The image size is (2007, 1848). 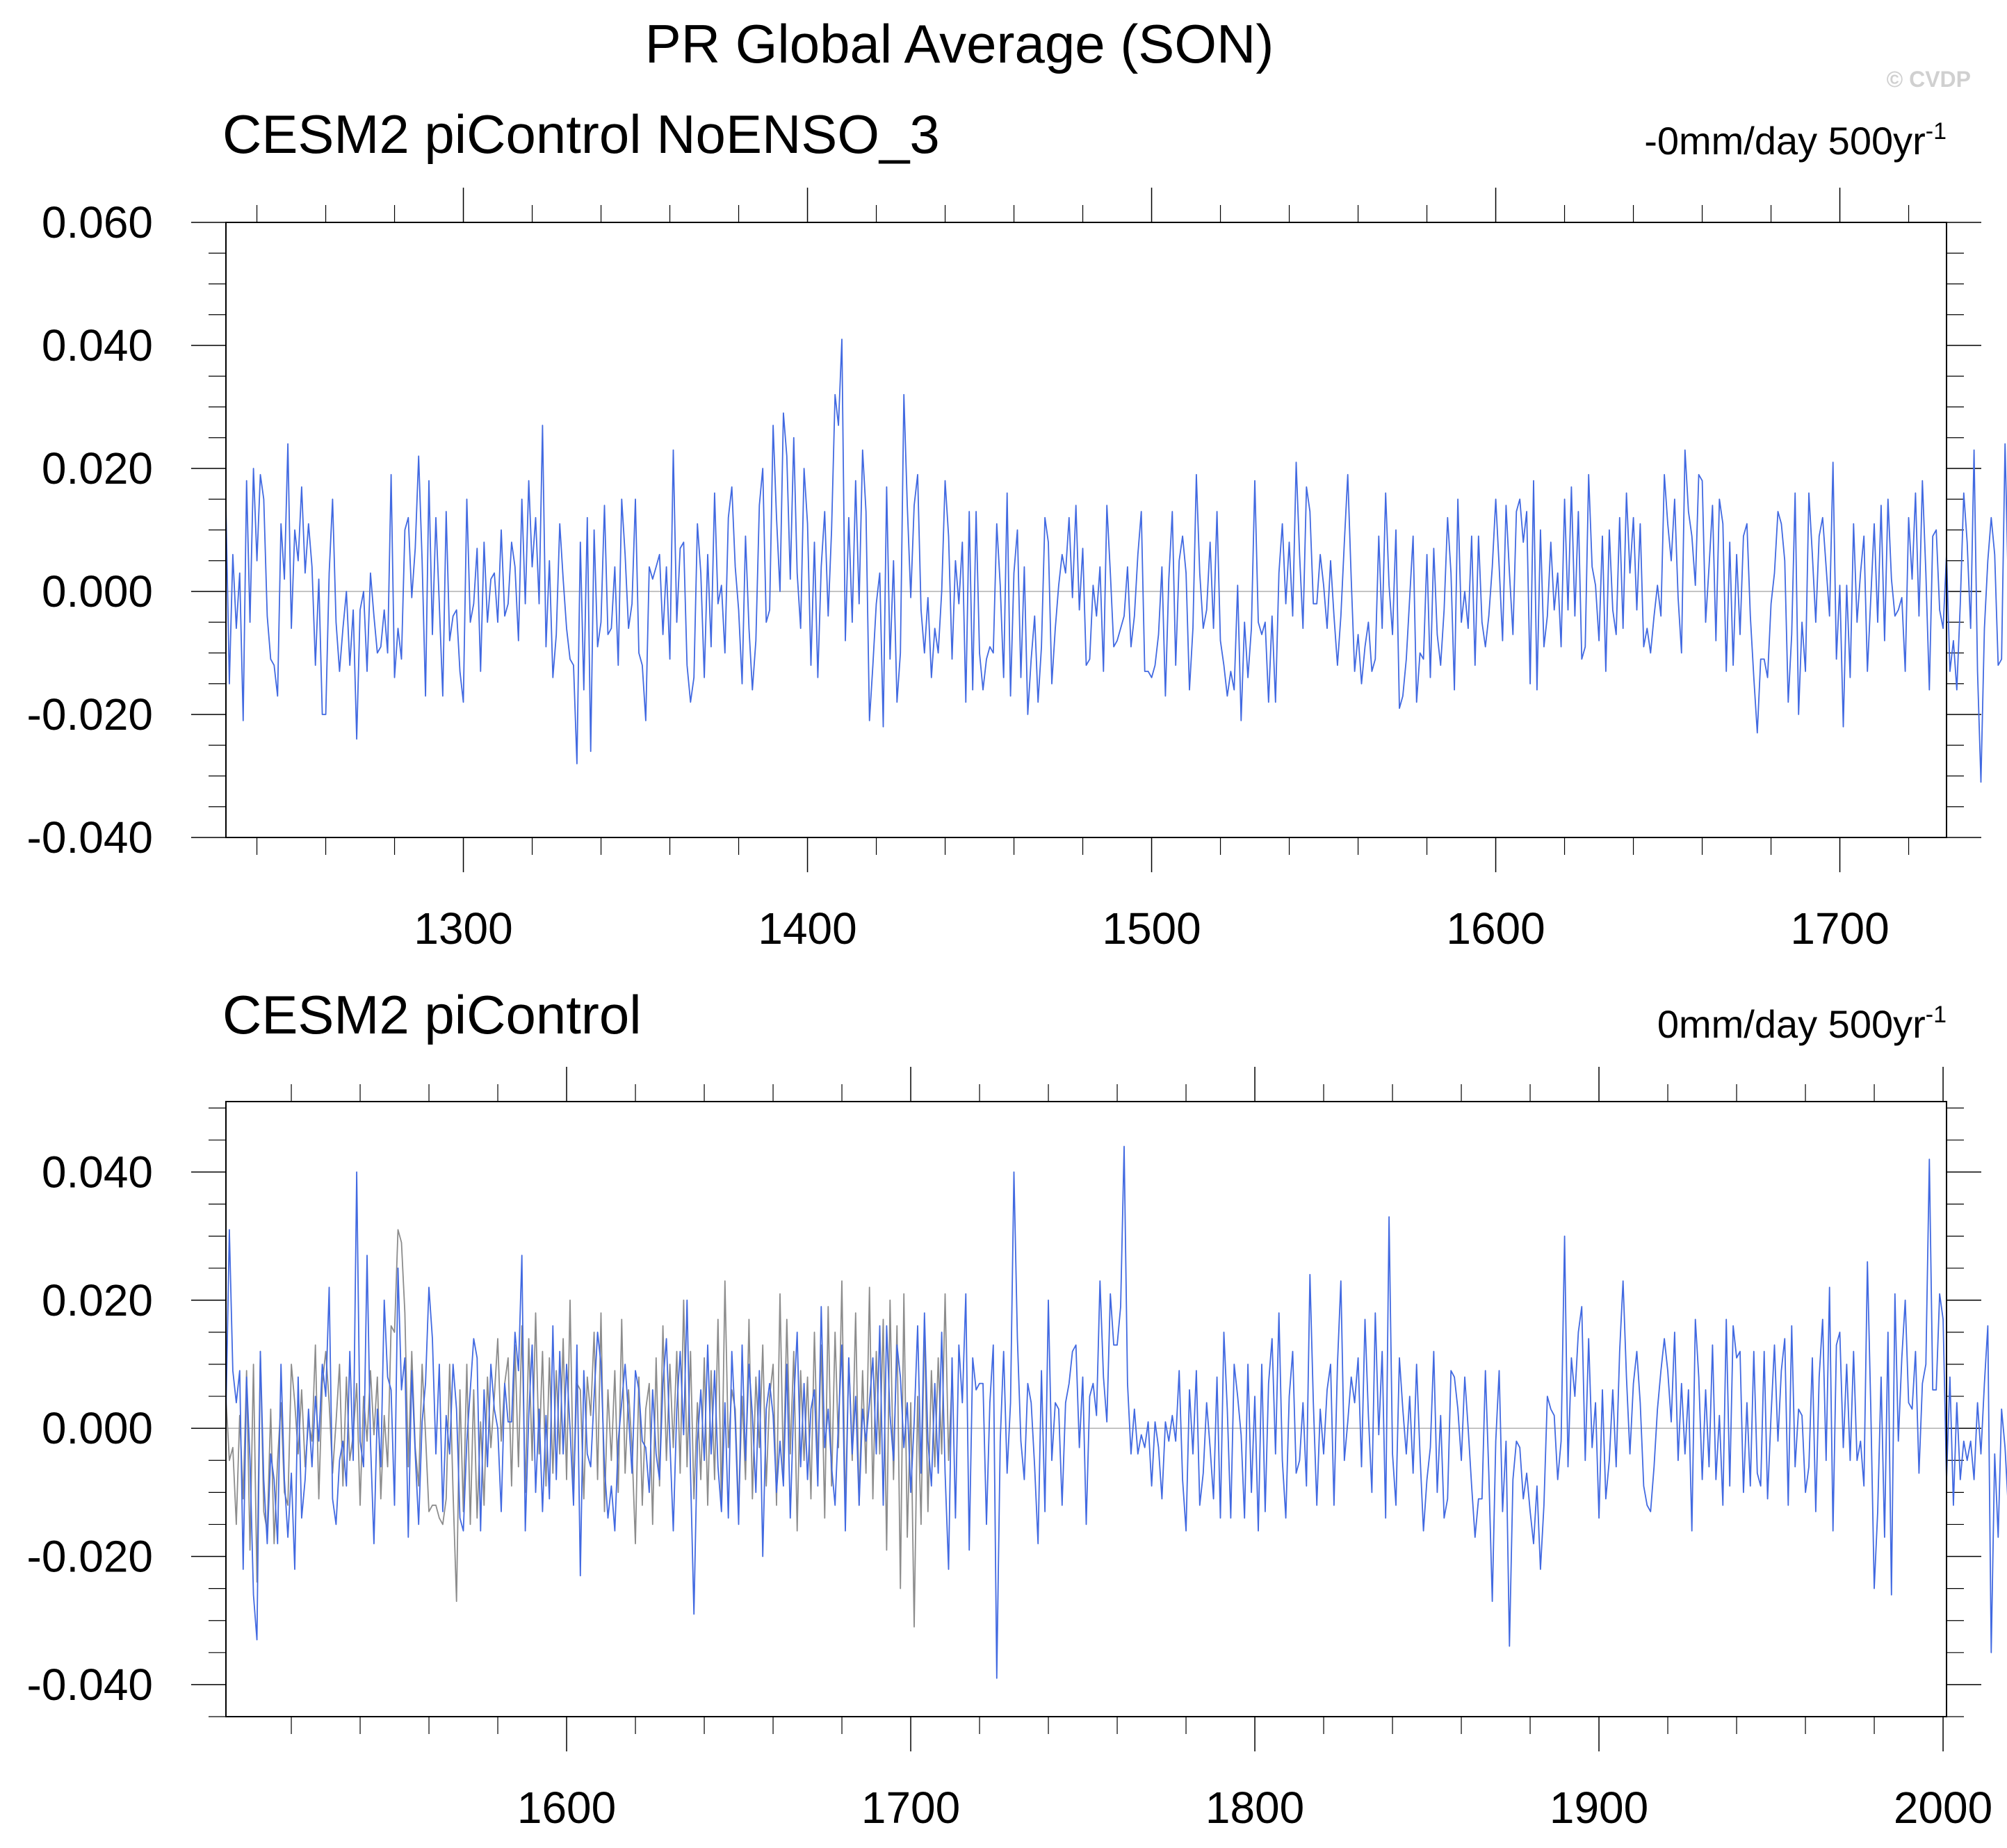 I want to click on top-panel-ytick-label: -0.020, so click(x=90, y=714).